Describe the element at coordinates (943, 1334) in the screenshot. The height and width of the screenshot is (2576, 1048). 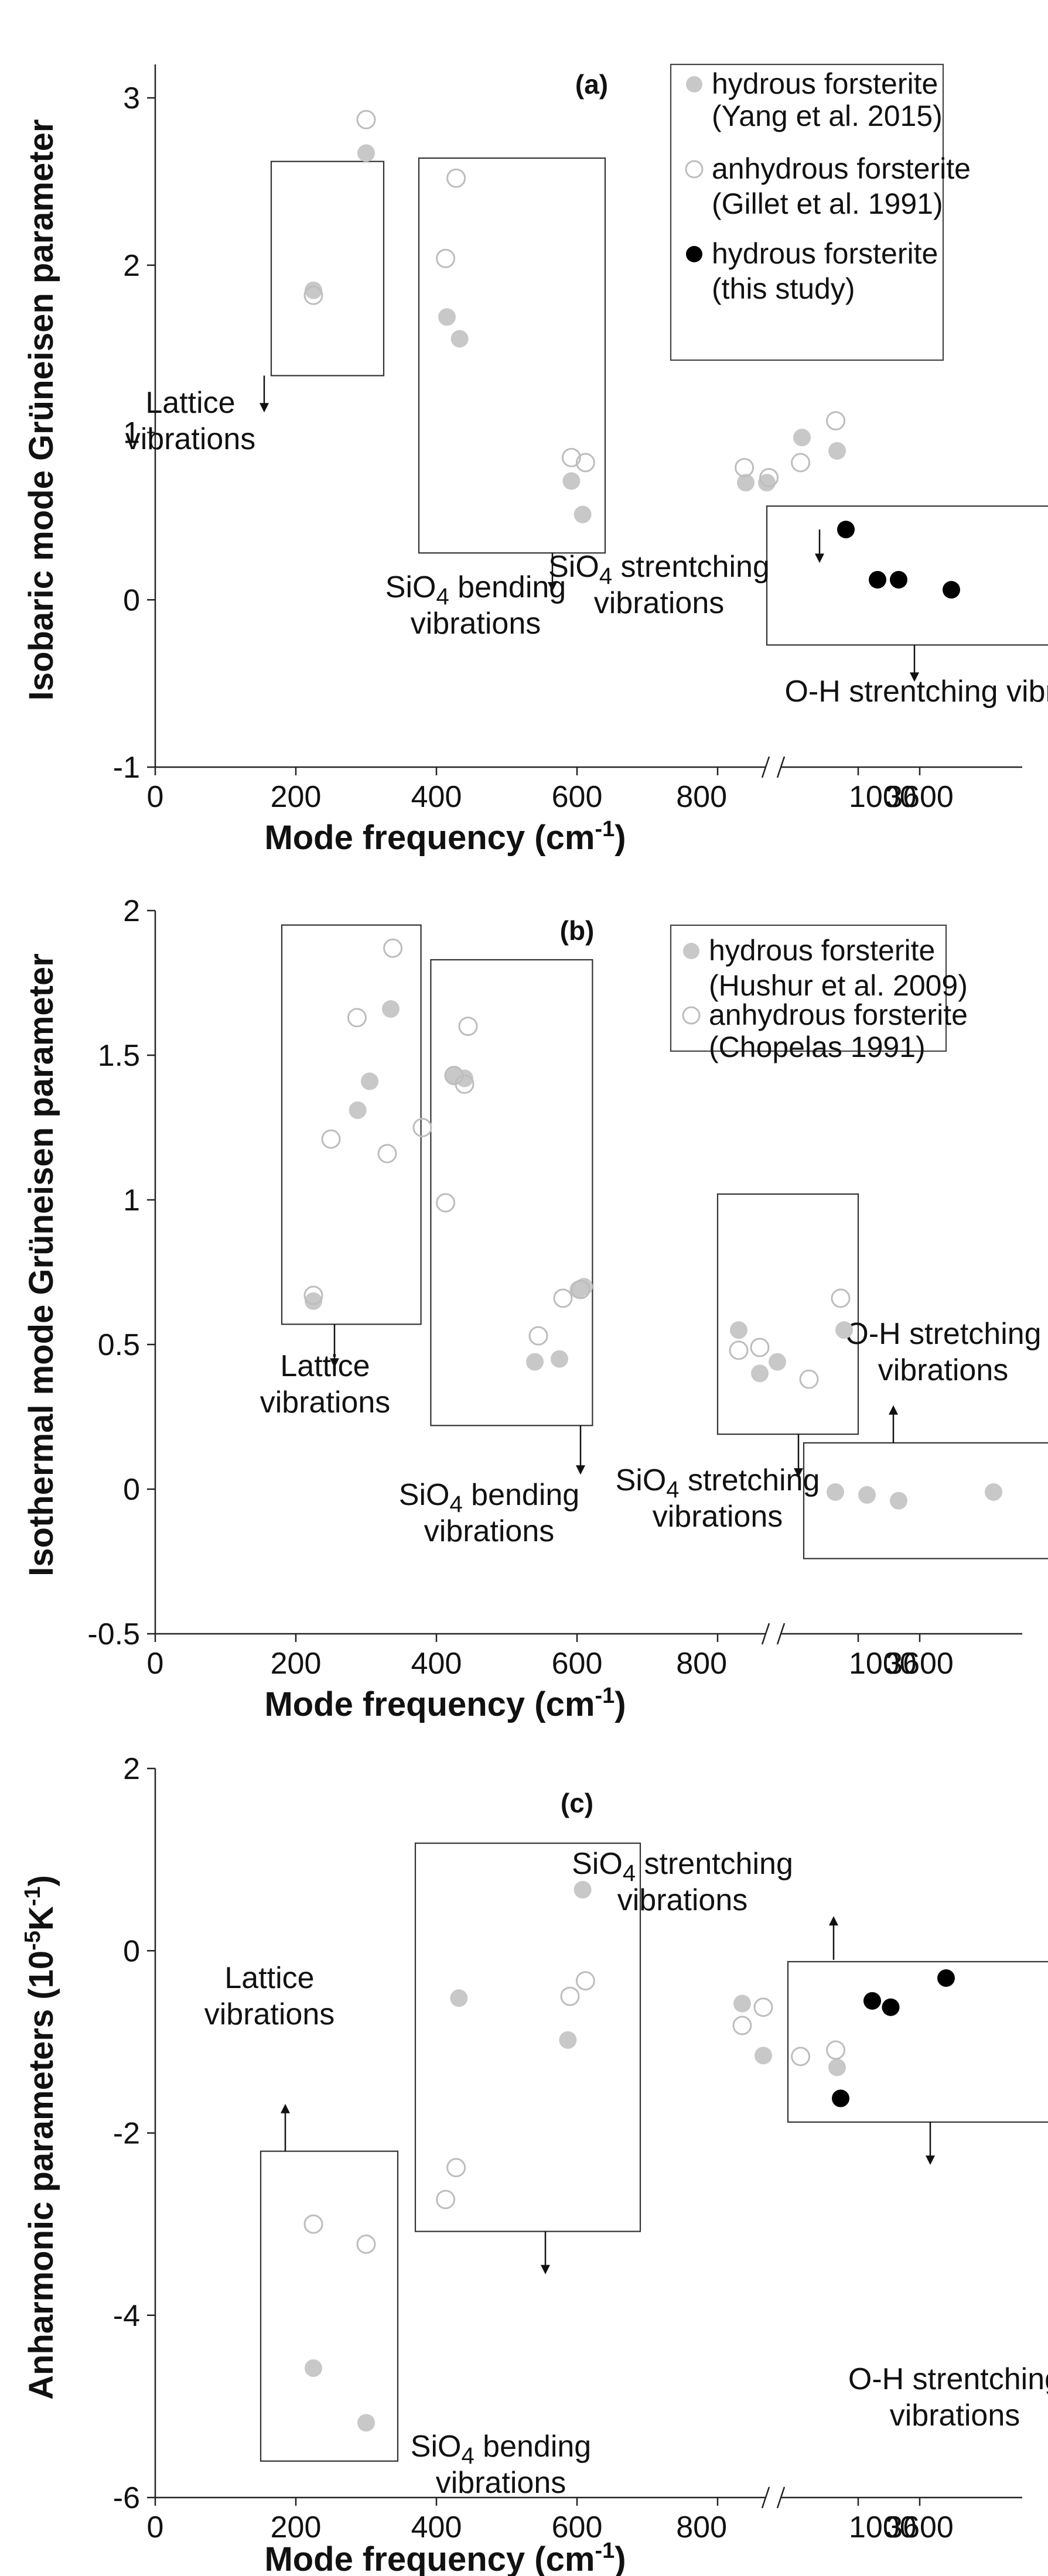
I see `annotation-label: O-H stretching` at that location.